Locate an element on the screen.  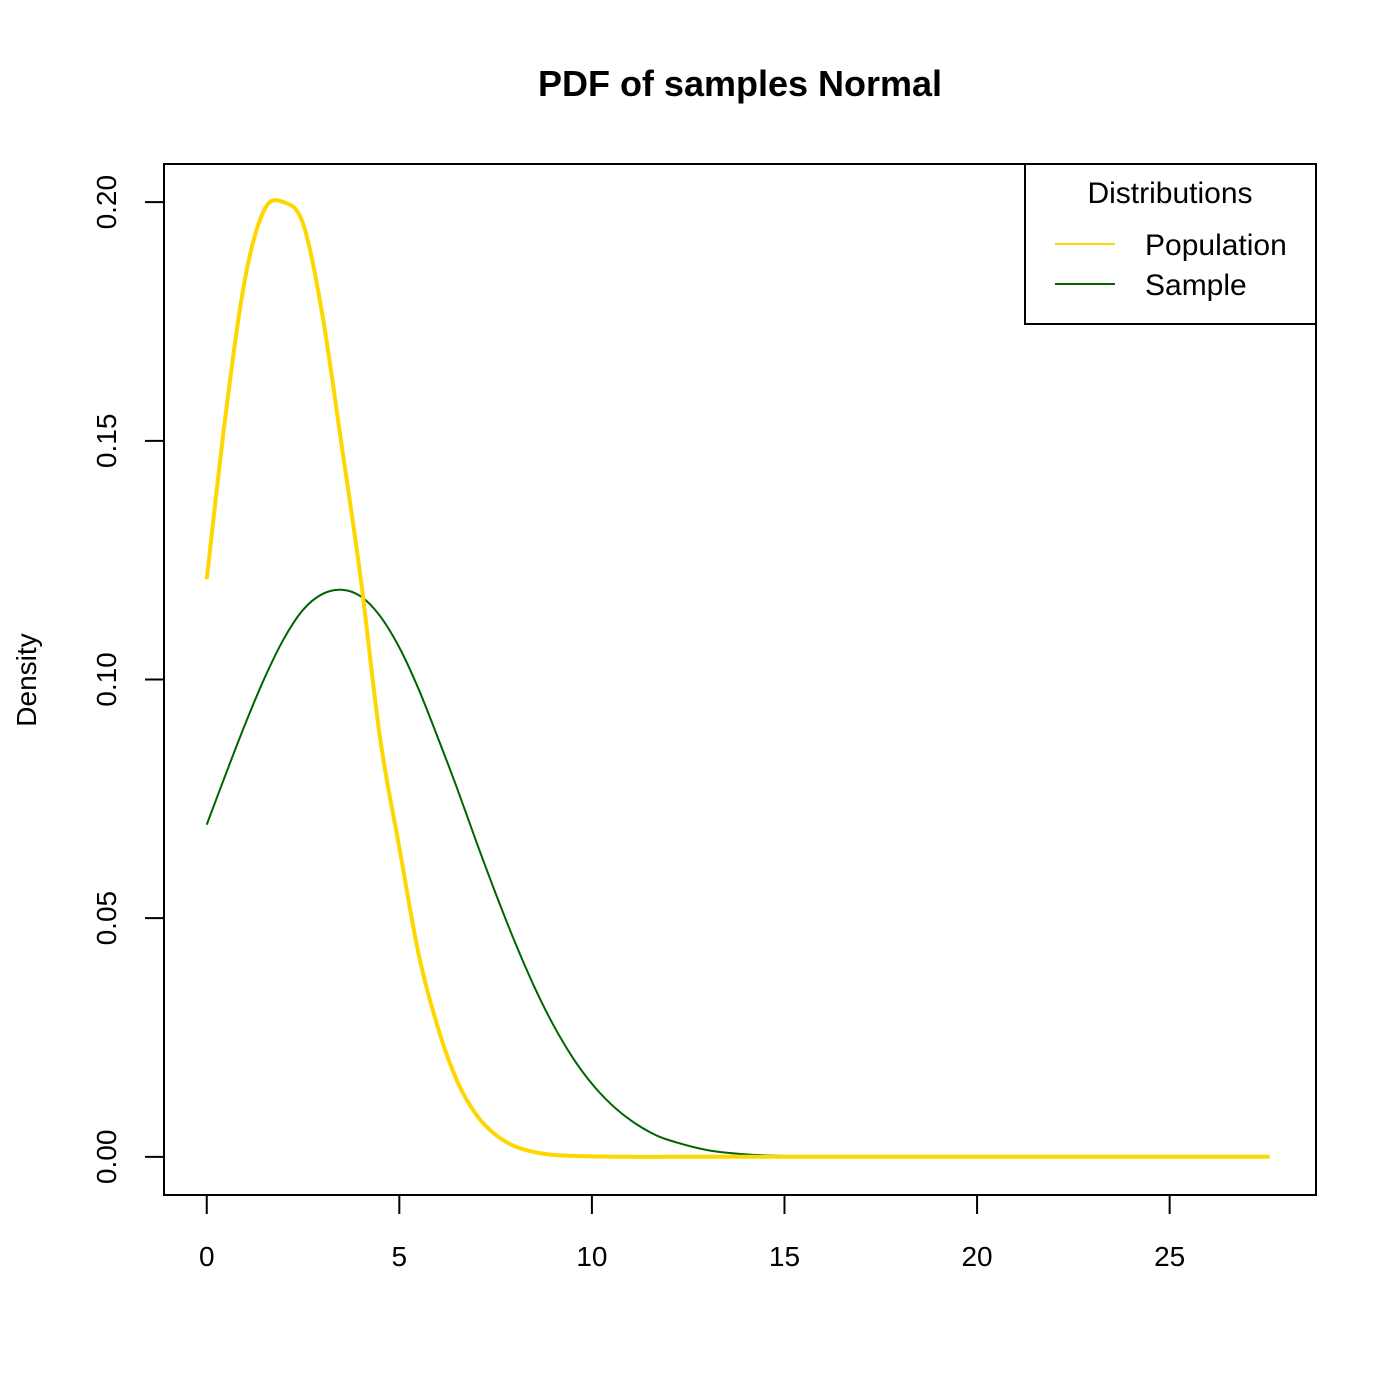
x-tick-label: 25 is located at coordinates (1169, 1256).